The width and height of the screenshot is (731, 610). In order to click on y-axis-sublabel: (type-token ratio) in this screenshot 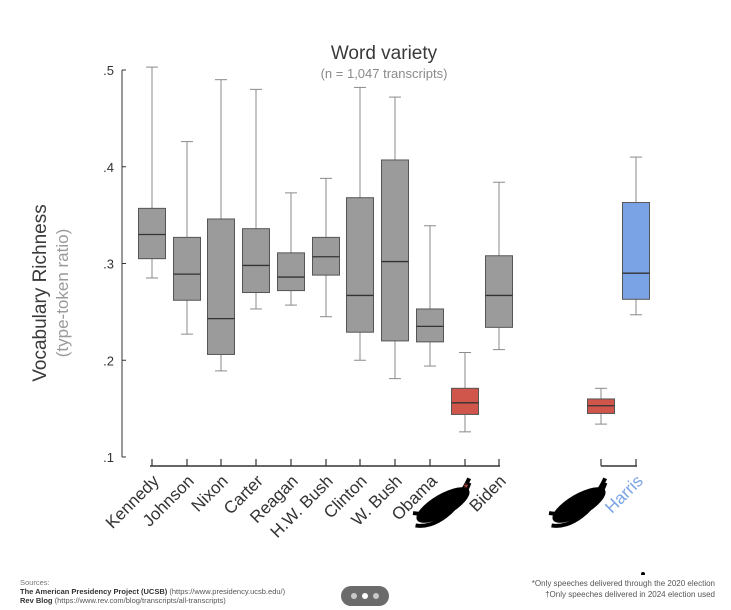, I will do `click(62, 293)`.